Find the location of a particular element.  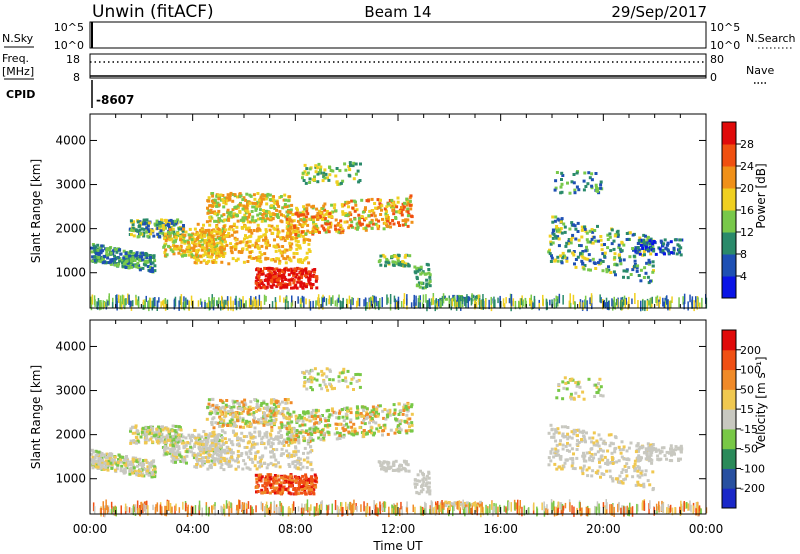

nsearch-bottom-tick: 10^0 is located at coordinates (725, 45).